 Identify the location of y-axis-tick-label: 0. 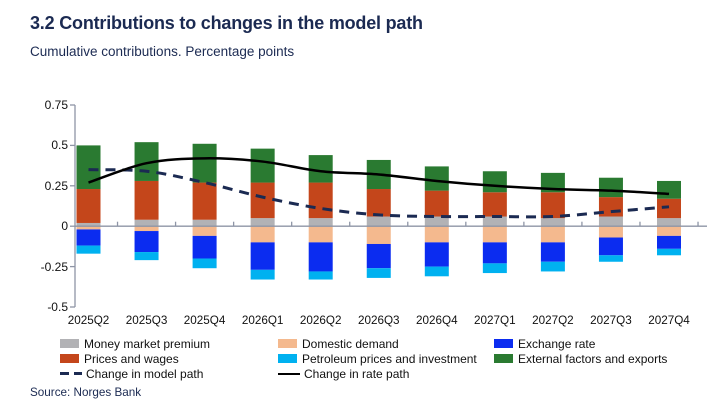
(64, 226).